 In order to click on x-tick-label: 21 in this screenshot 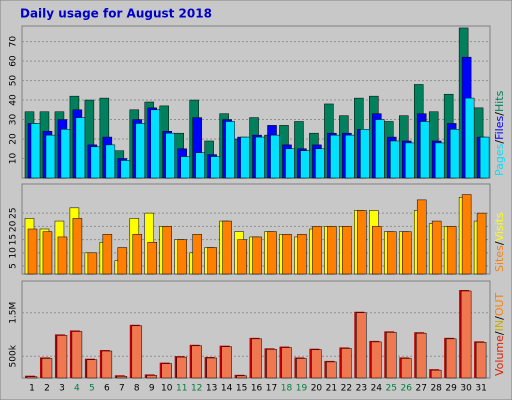, I will do `click(331, 389)`.